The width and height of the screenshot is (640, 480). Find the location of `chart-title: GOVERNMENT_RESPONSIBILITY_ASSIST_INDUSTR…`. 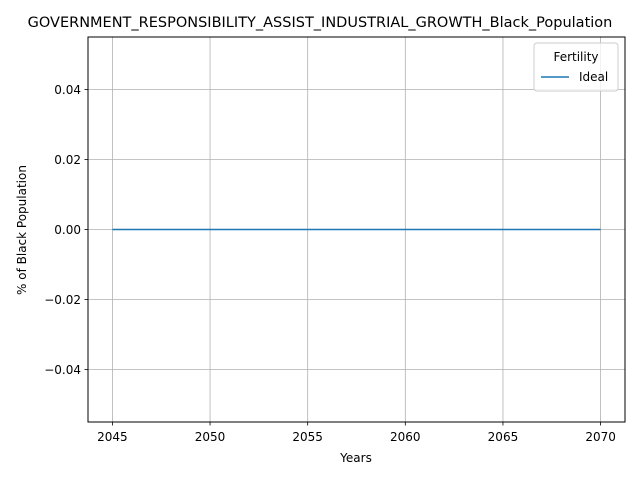

chart-title: GOVERNMENT_RESPONSIBILITY_ASSIST_INDUSTR… is located at coordinates (320, 23).